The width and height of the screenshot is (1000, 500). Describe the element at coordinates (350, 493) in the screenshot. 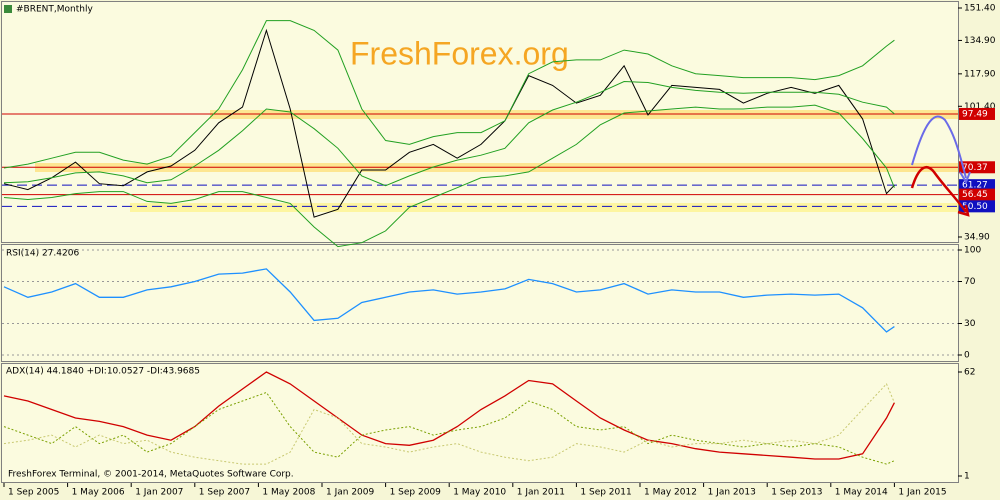

I see `x-tick-label: 1 Jan 2009` at that location.